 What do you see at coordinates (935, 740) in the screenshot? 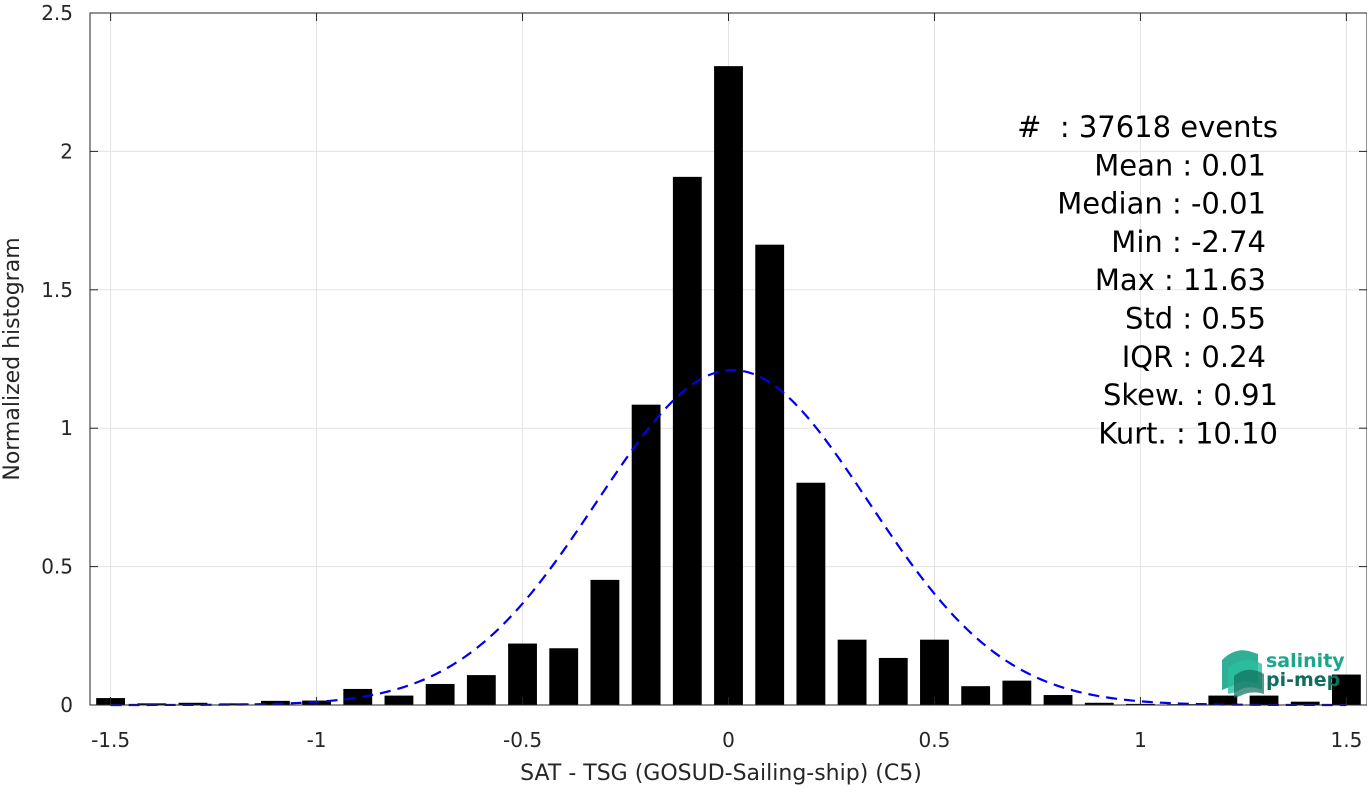
I see `x-tick-label: 0.5` at bounding box center [935, 740].